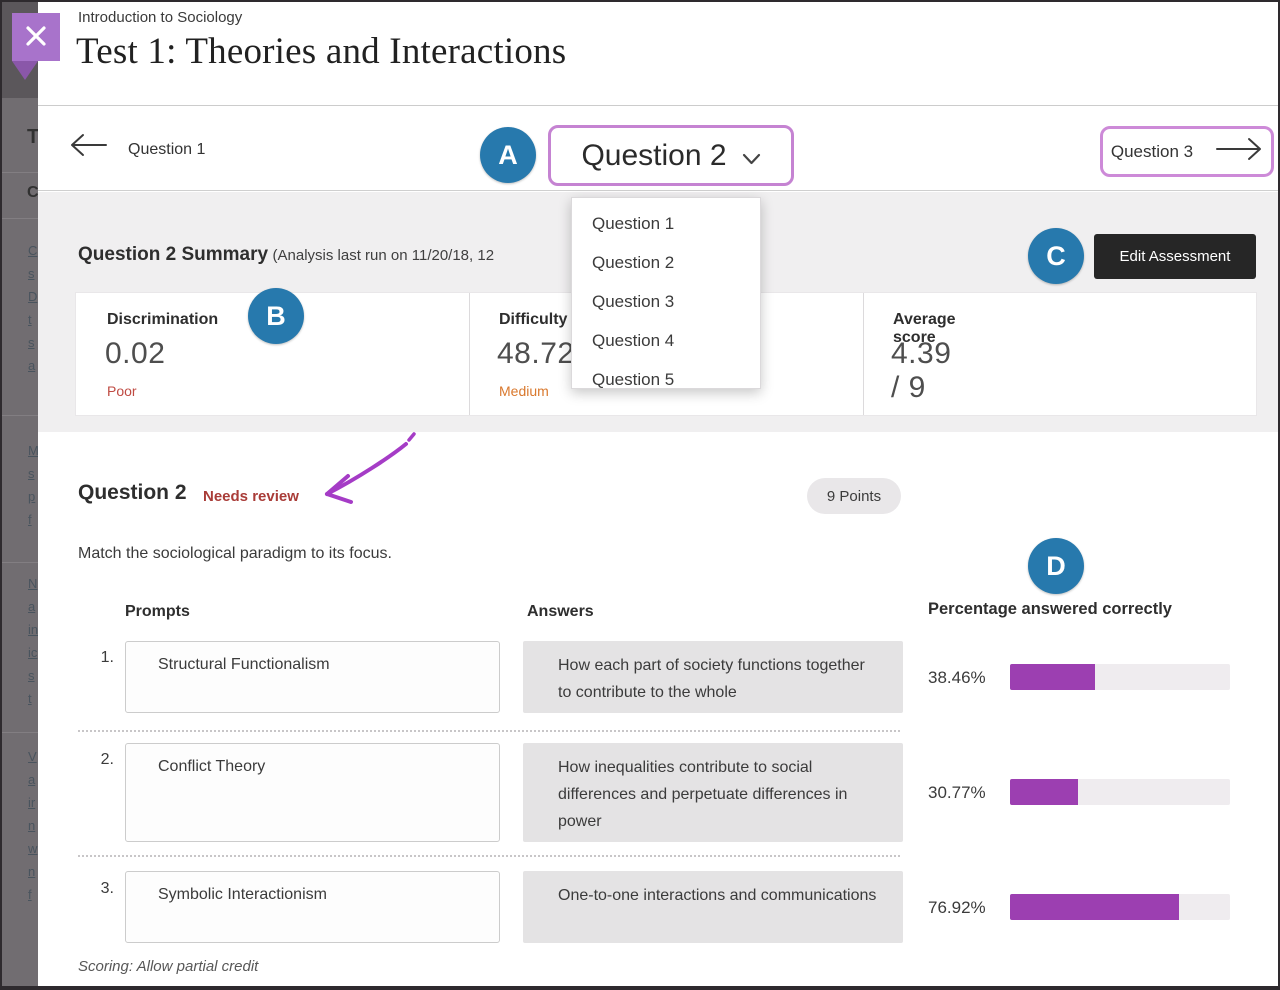 The image size is (1280, 990). What do you see at coordinates (633, 223) in the screenshot?
I see `dropdown-item-question-1: Question 1` at bounding box center [633, 223].